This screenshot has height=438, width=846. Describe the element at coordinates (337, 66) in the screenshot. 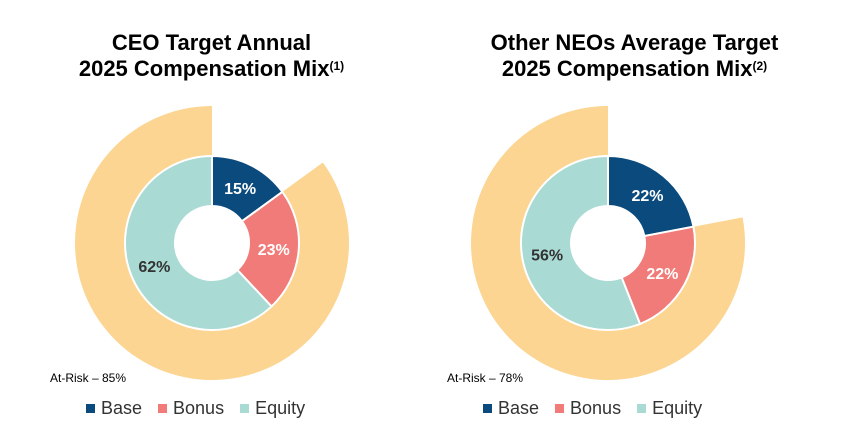

I see `title-footnote: (1)` at that location.